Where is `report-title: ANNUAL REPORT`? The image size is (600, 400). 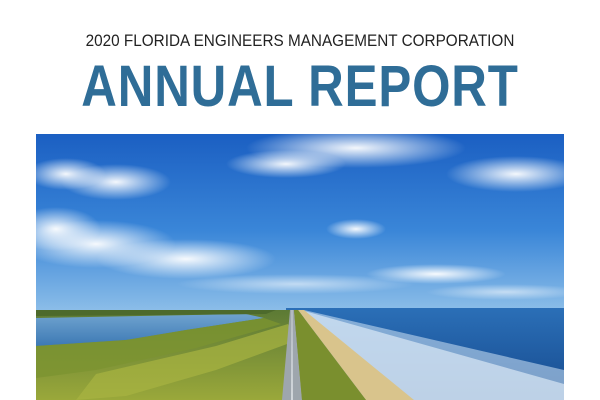 report-title: ANNUAL REPORT is located at coordinates (300, 86).